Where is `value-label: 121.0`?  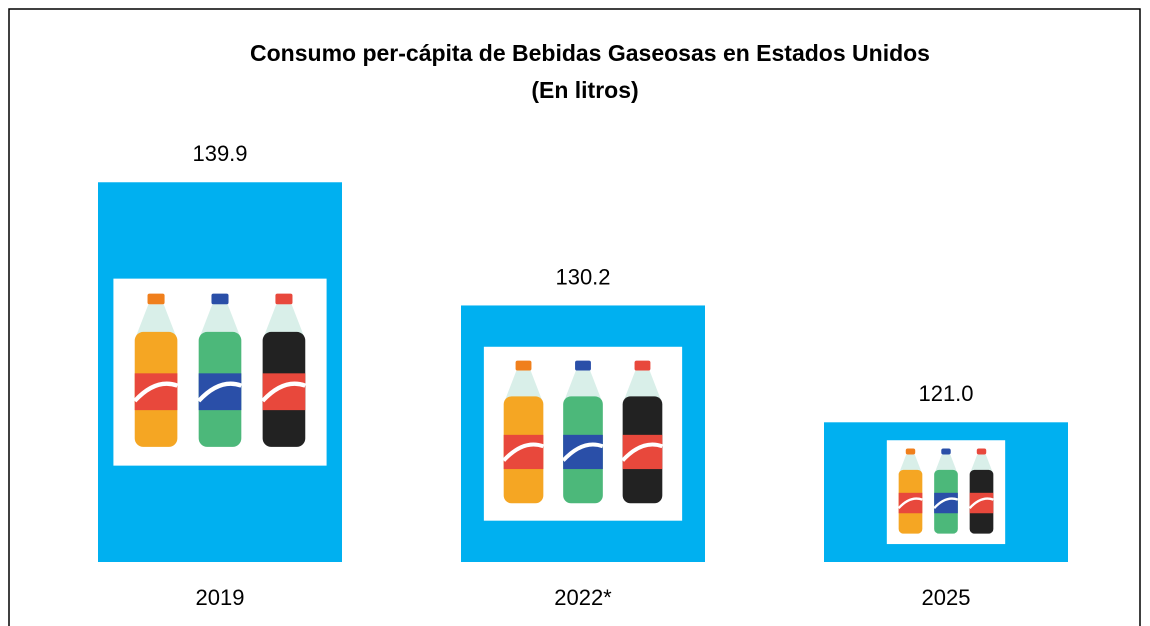
value-label: 121.0 is located at coordinates (945, 393).